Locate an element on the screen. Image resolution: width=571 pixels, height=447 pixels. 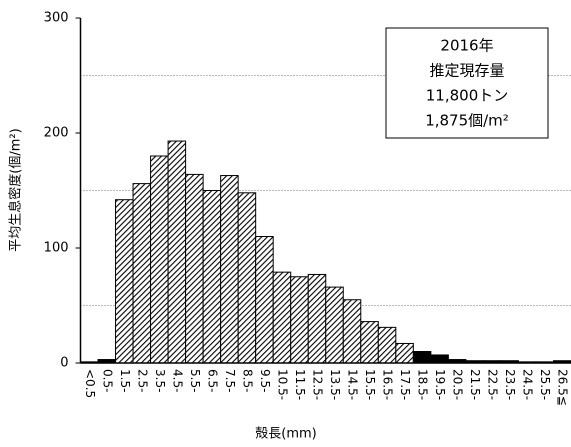
x-tick-label: 2.5- is located at coordinates (142, 380).